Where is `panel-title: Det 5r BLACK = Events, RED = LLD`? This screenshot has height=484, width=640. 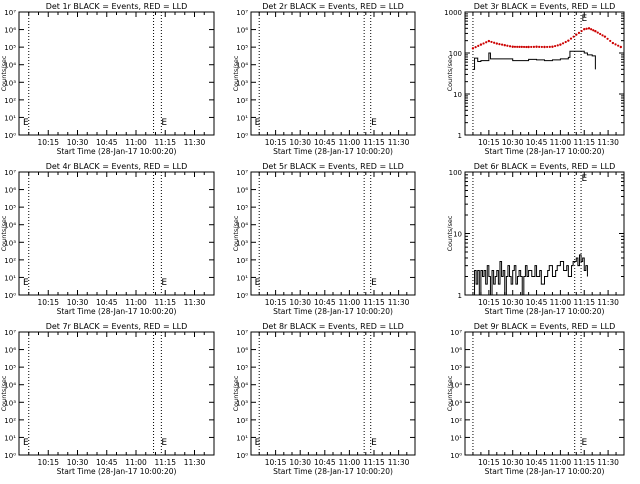
panel-title: Det 5r BLACK = Events, RED = LLD is located at coordinates (333, 166).